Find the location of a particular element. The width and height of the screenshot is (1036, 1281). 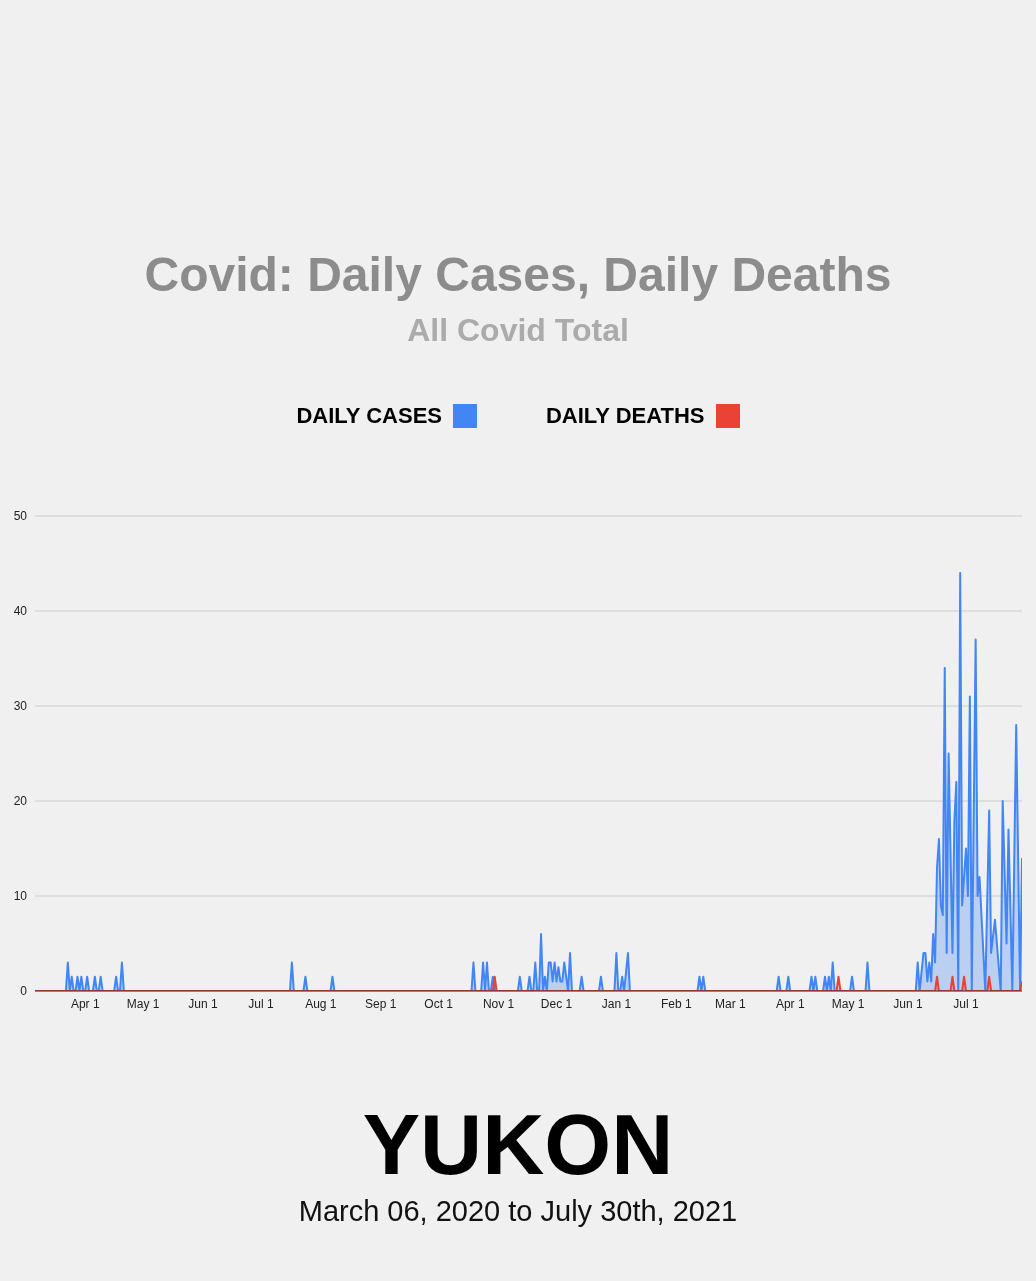

x-tick-label: Sep 1 is located at coordinates (381, 1003).